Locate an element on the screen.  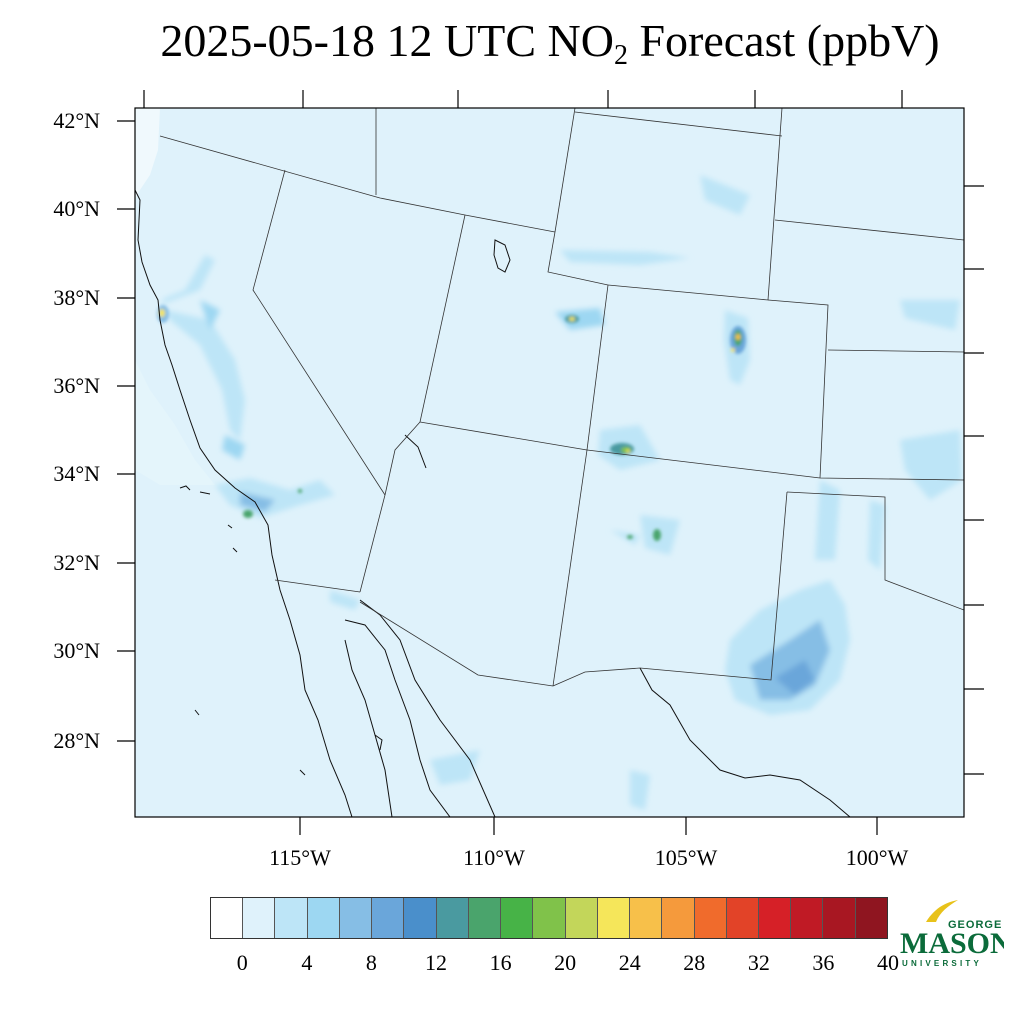
lon-label-105: 105°W is located at coordinates (686, 857).